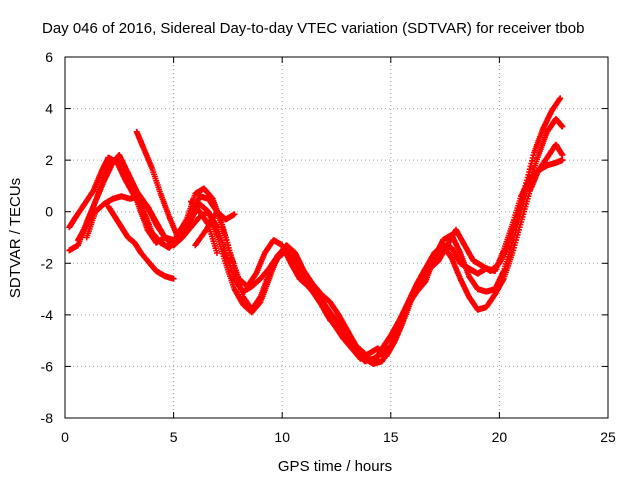 The image size is (640, 480). I want to click on y-tick-label: -4, so click(47, 315).